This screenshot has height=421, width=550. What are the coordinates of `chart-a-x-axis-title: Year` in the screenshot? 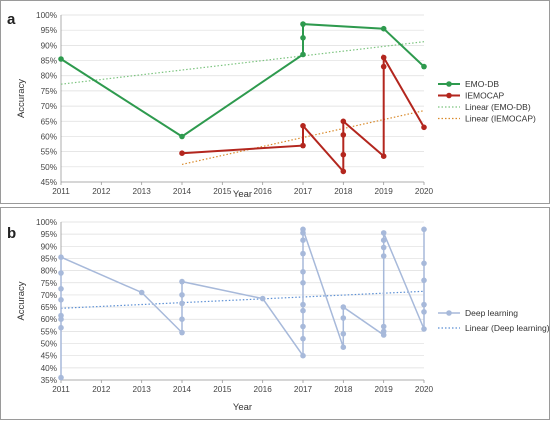 It's located at (242, 194).